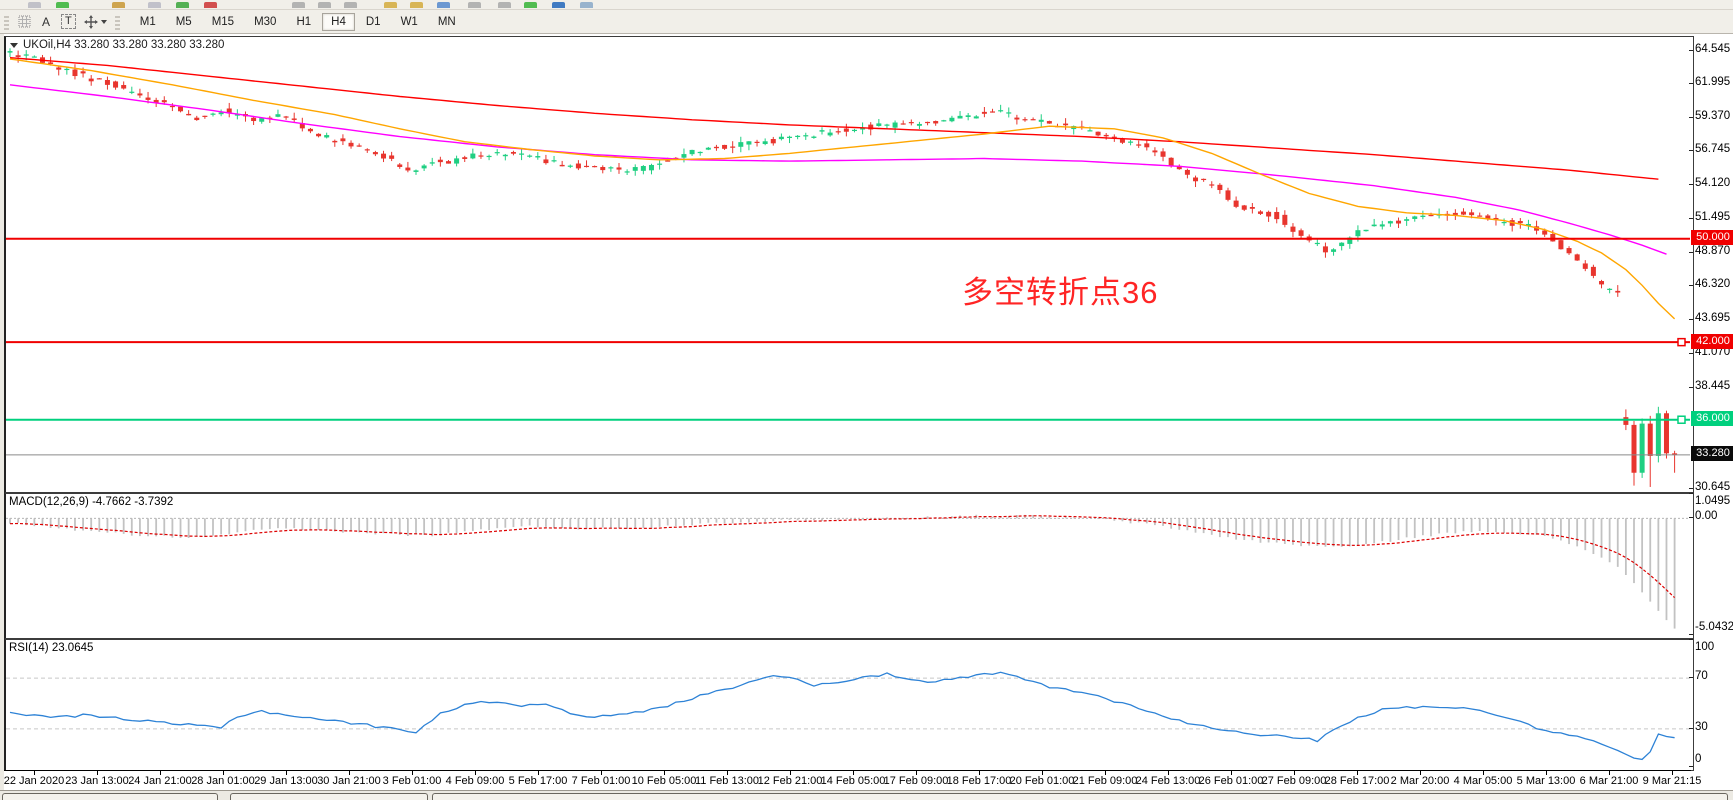 This screenshot has height=800, width=1733. I want to click on time-axis-label: 10 Feb 05:00, so click(664, 781).